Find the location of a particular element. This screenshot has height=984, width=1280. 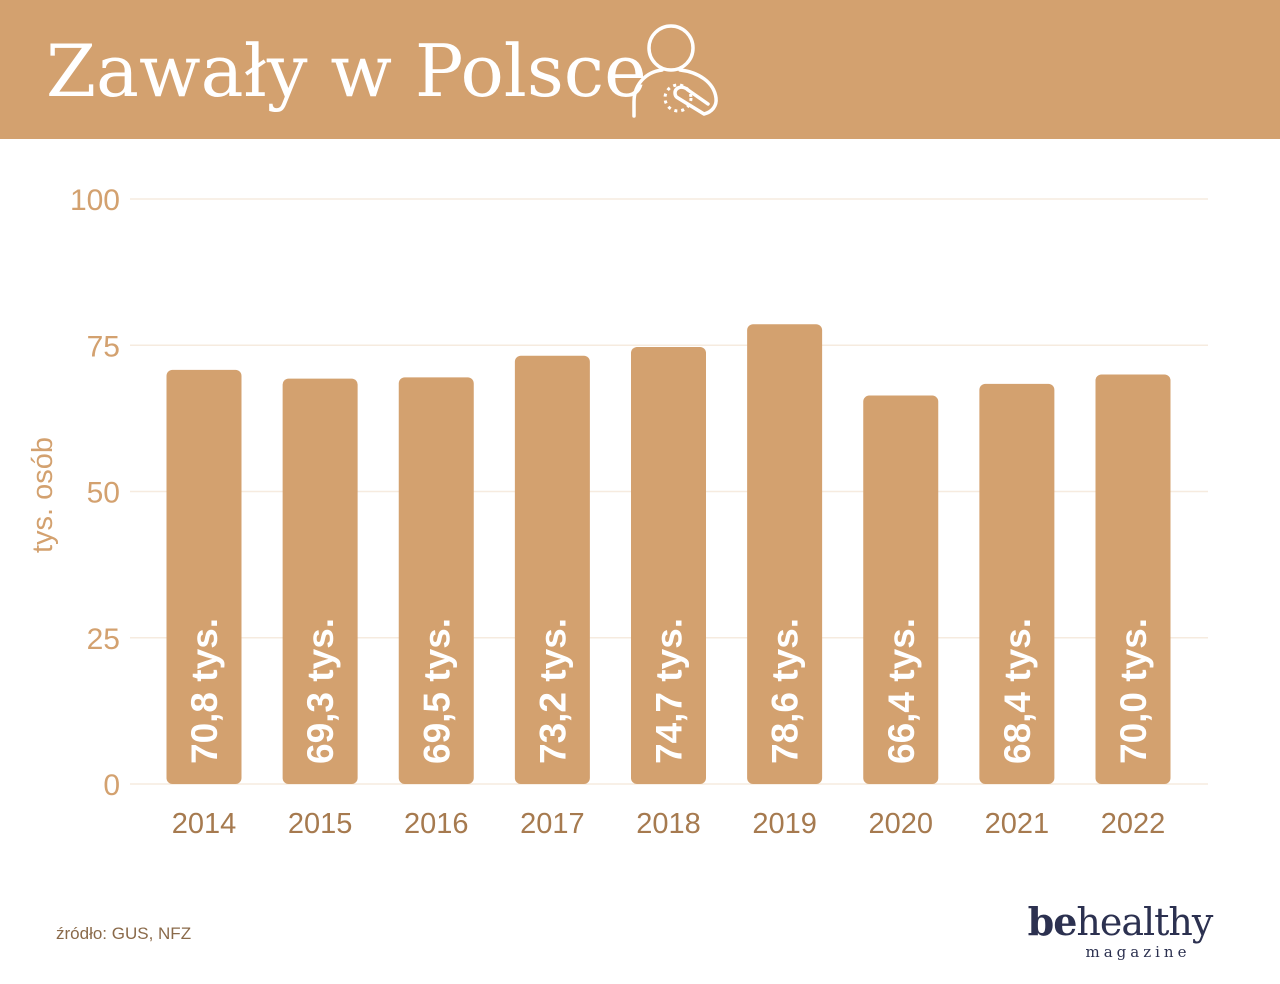

bar-2022 is located at coordinates (1133, 579).